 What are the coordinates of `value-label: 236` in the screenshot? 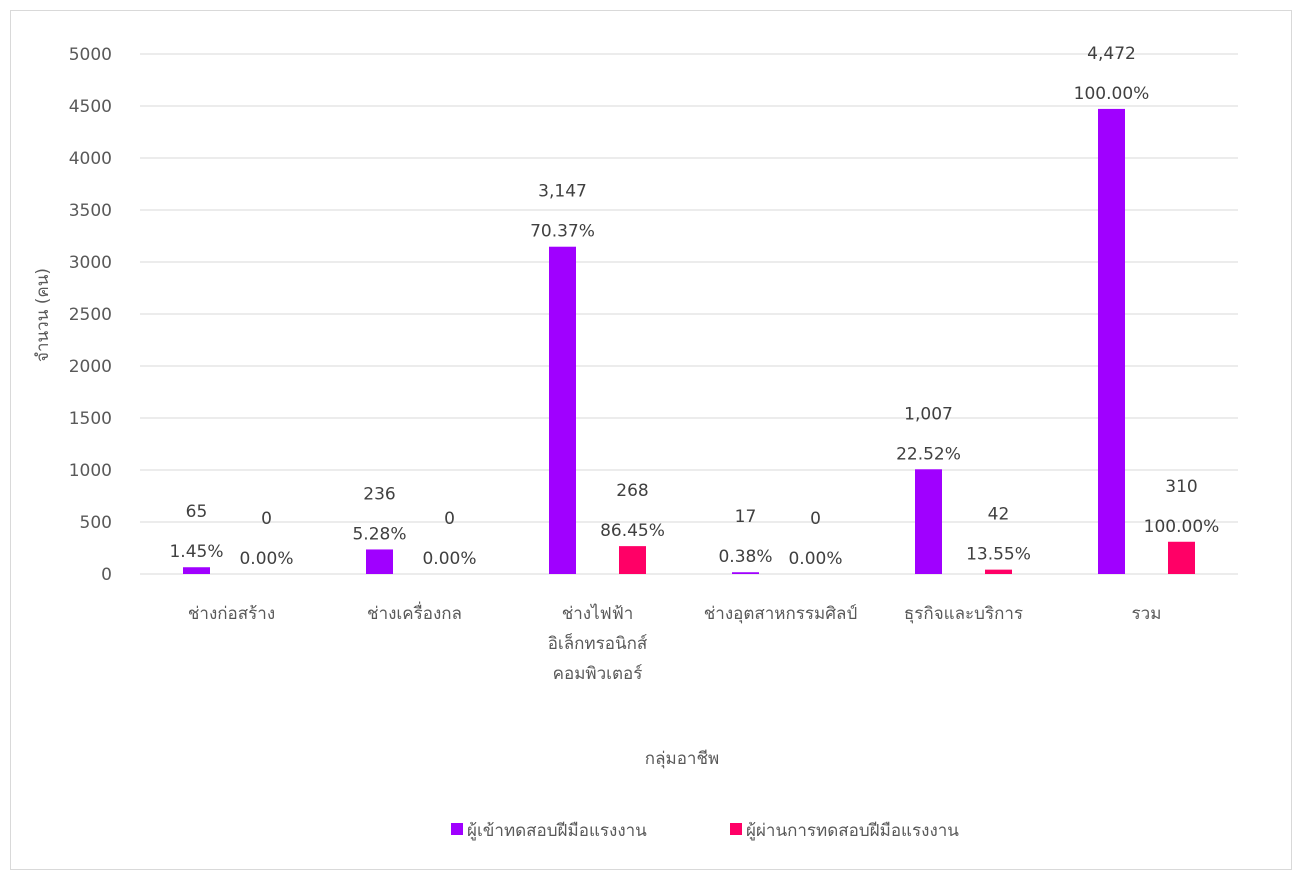 It's located at (379, 494).